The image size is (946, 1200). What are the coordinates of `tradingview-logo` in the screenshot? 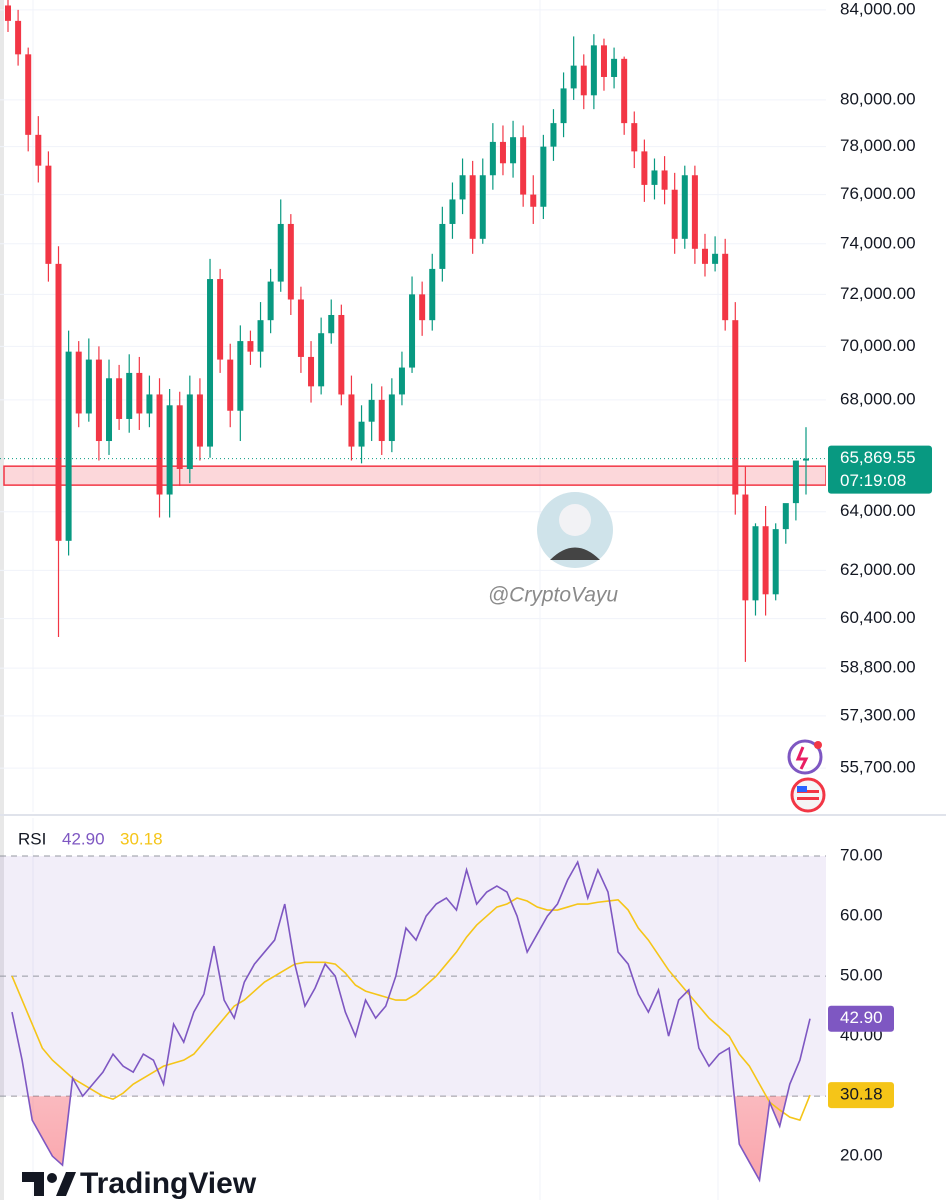 It's located at (49, 1184).